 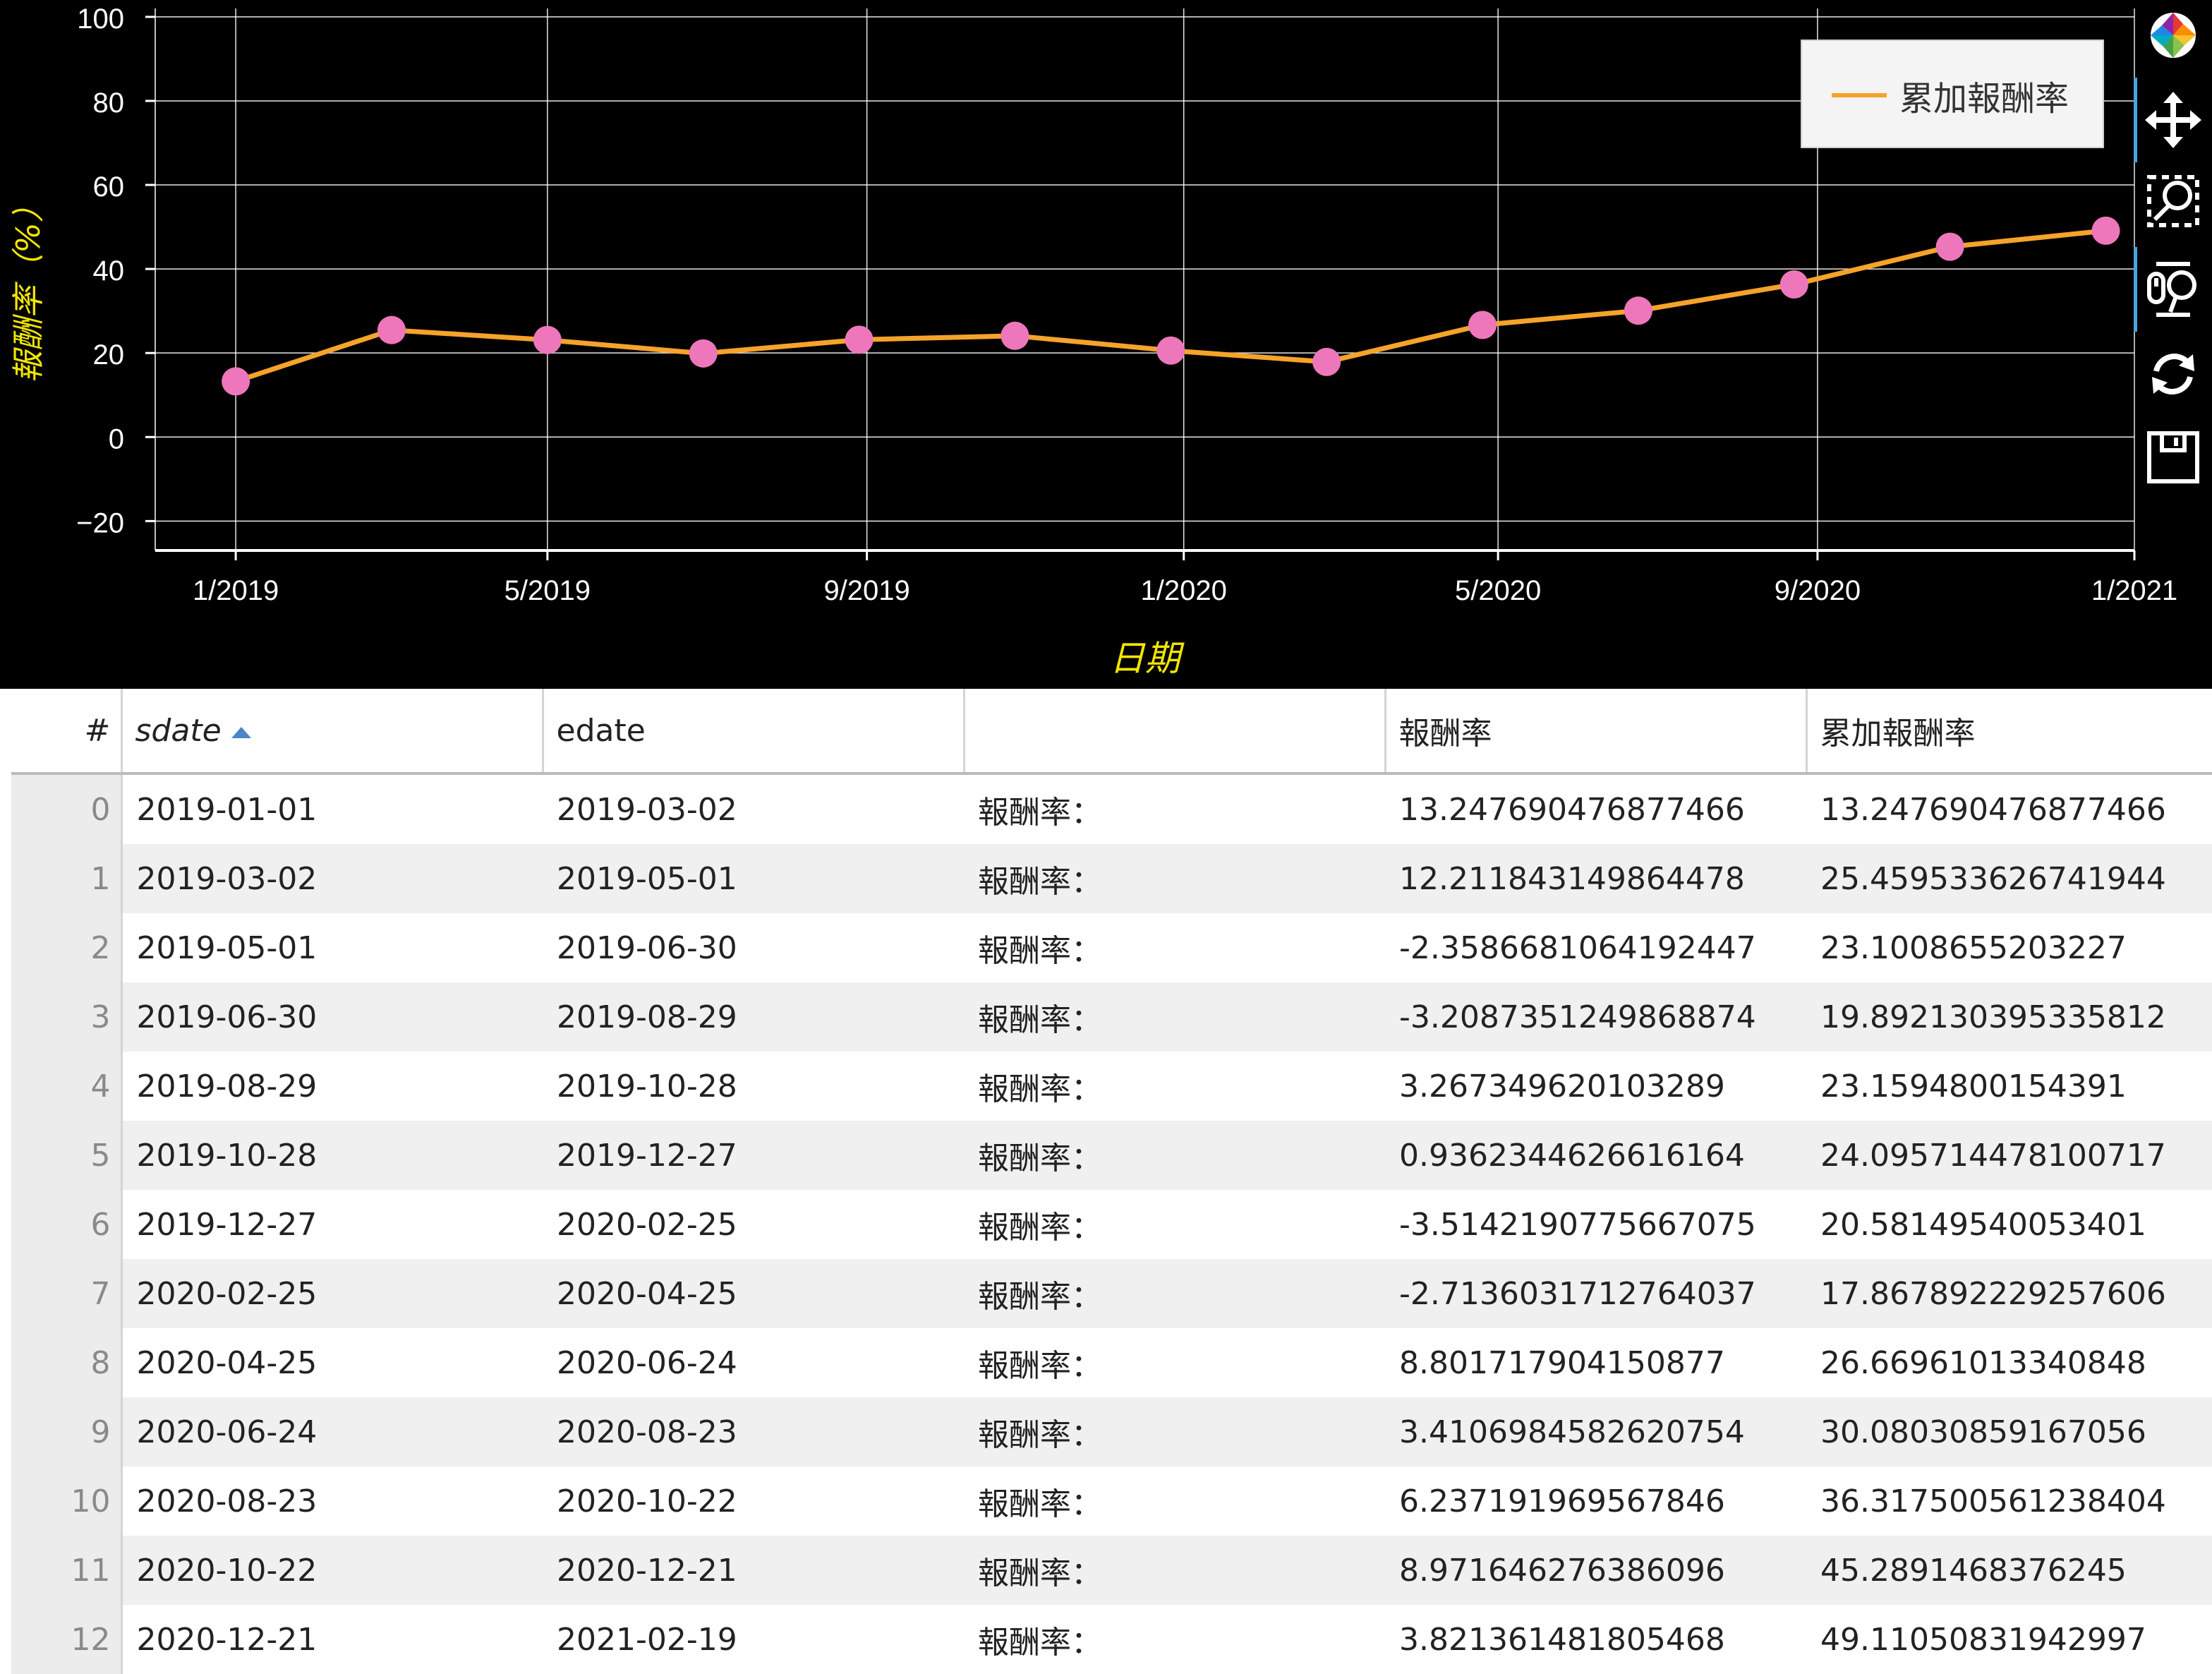 I want to click on cell-edate: 2020-10-22, so click(x=647, y=1501).